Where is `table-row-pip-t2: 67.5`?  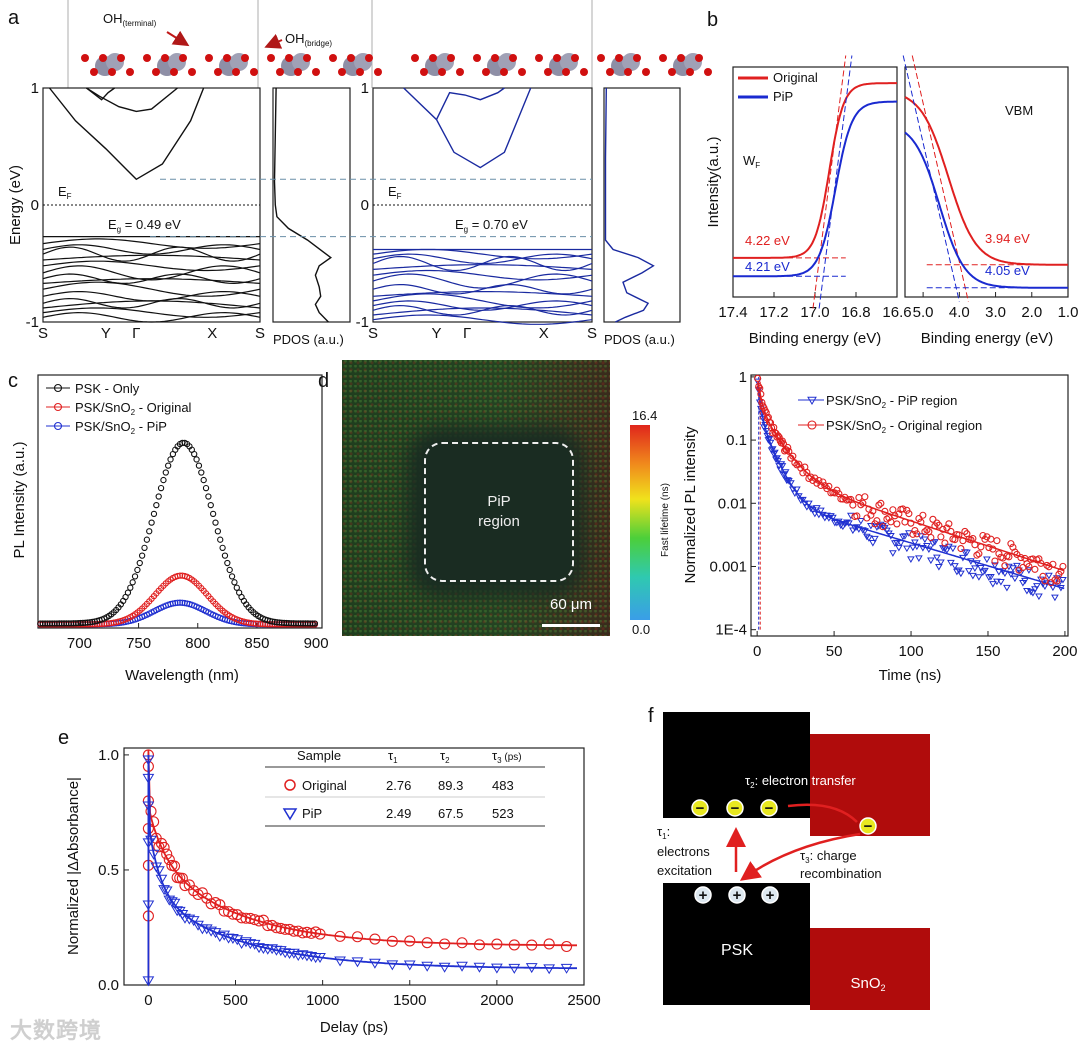 table-row-pip-t2: 67.5 is located at coordinates (450, 813).